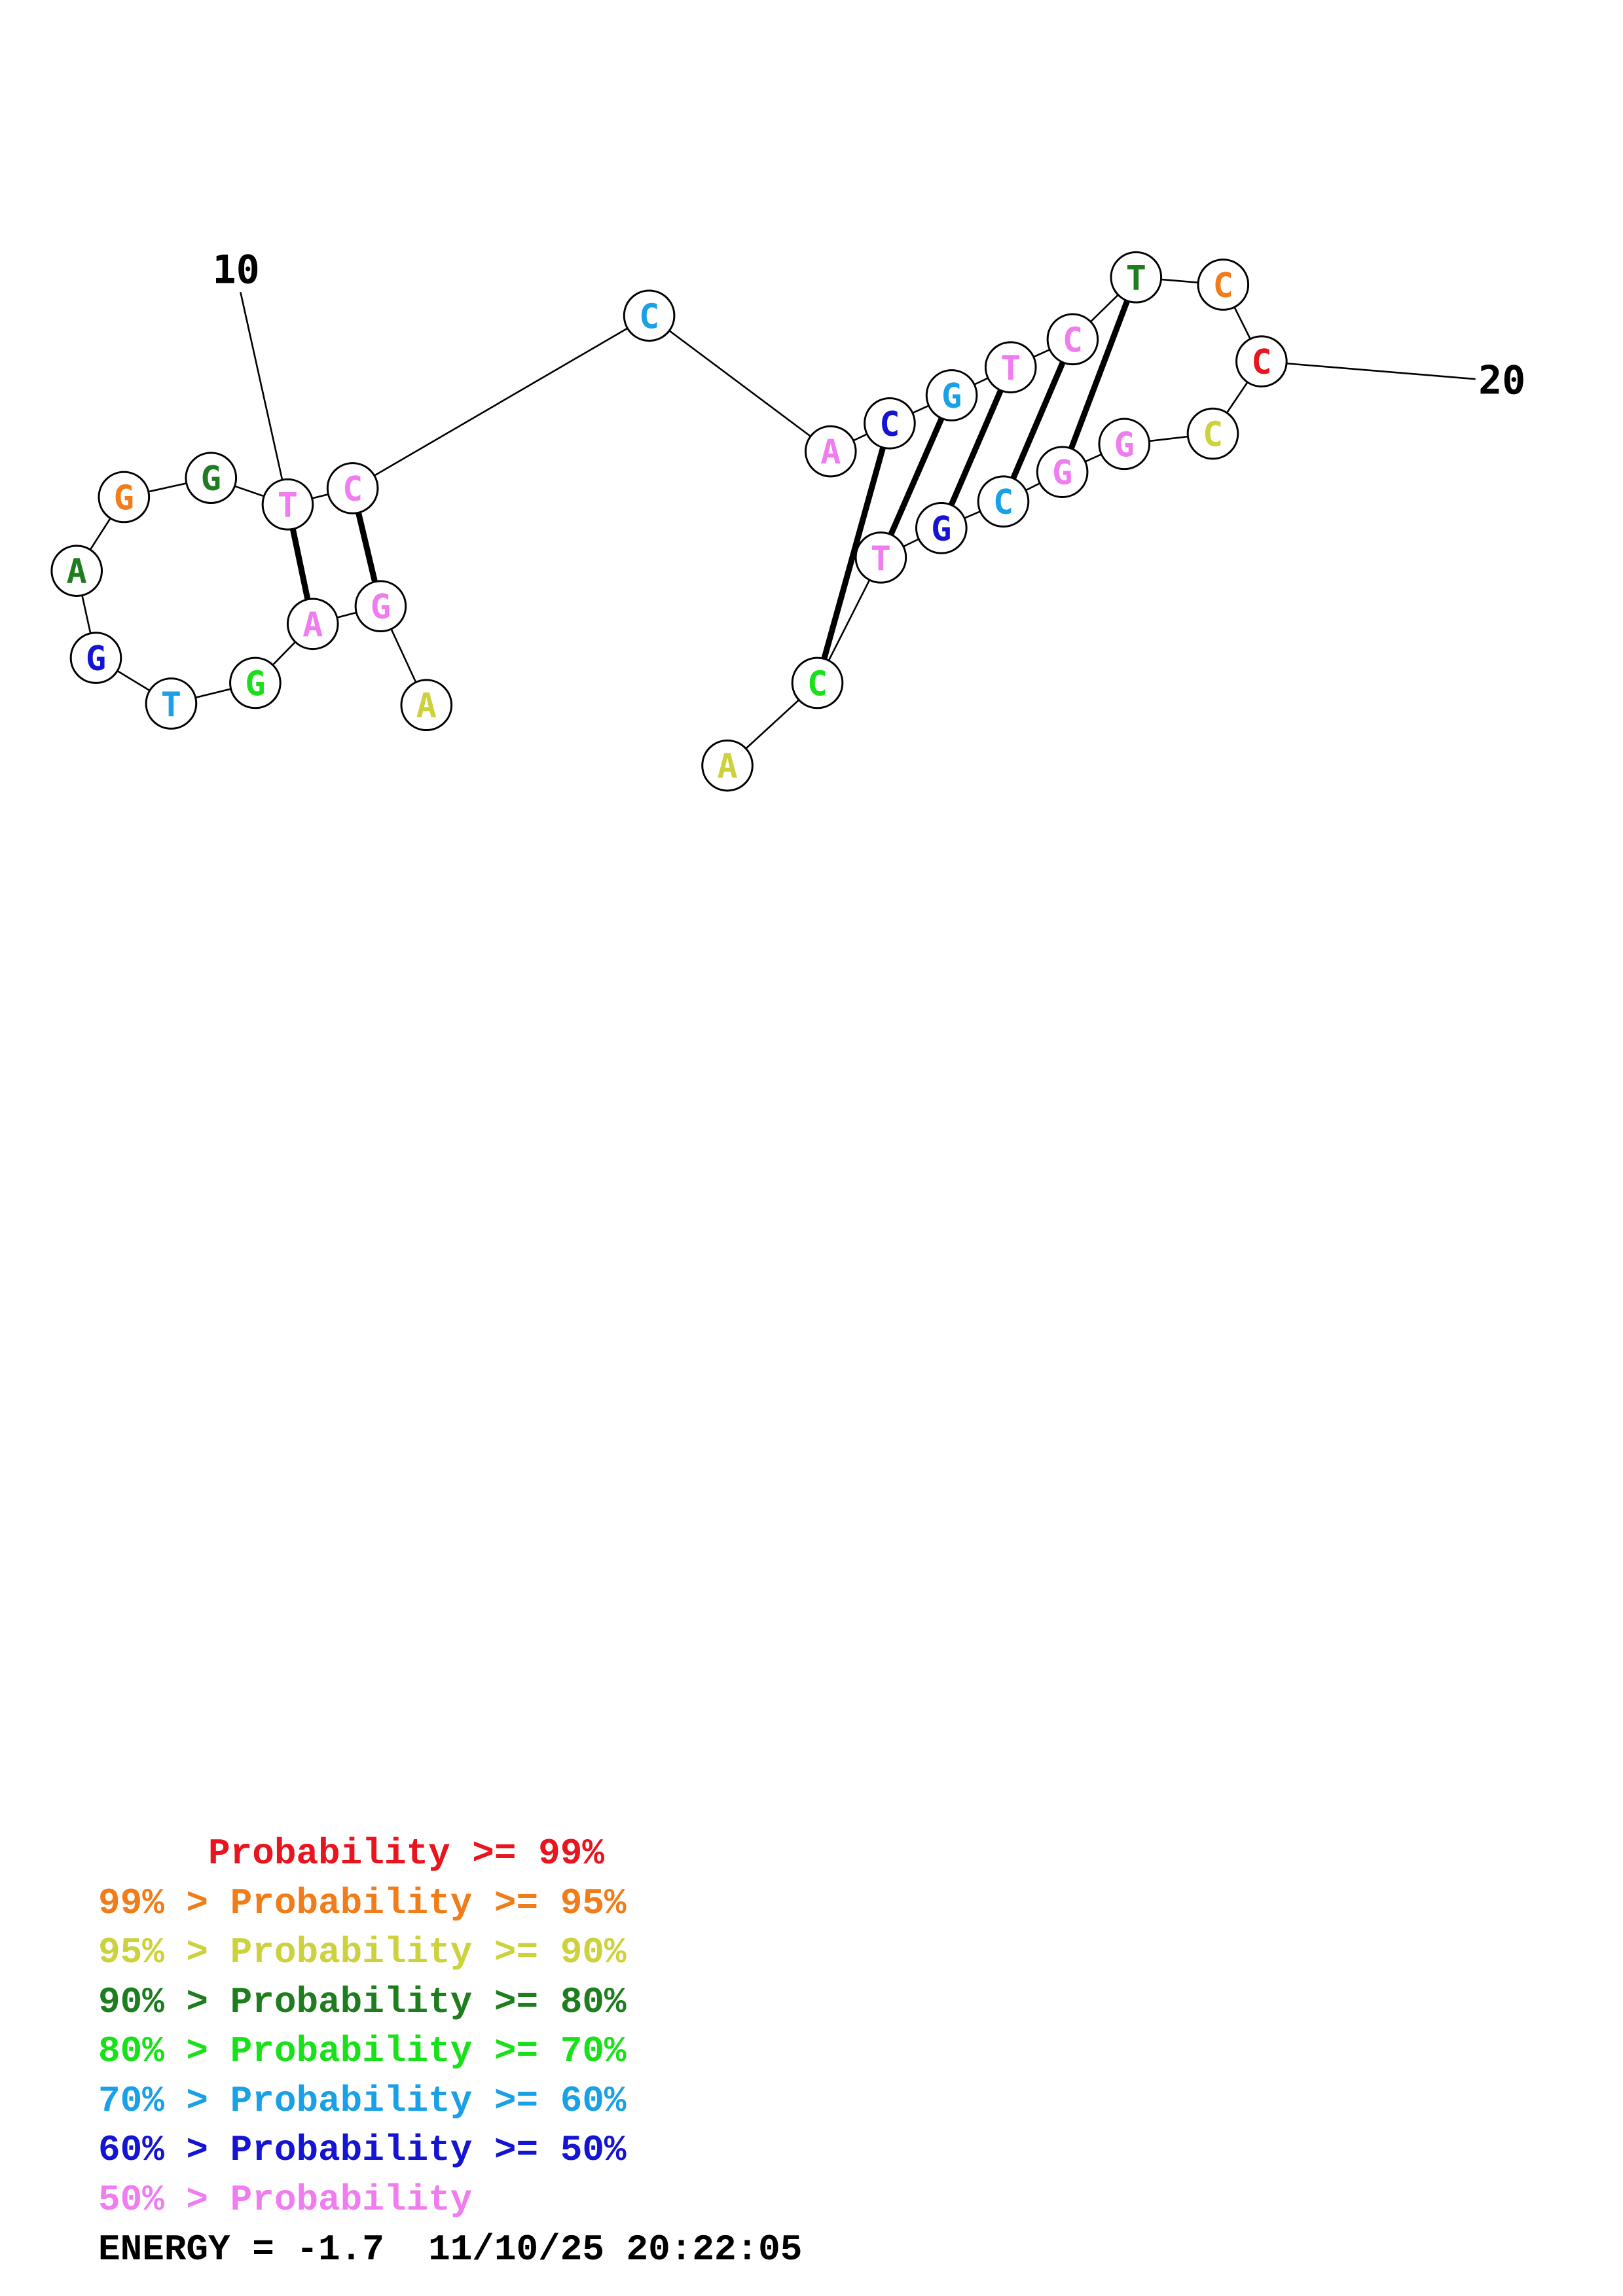  I want to click on legend-entry: Probability >= 99%, so click(351, 1853).